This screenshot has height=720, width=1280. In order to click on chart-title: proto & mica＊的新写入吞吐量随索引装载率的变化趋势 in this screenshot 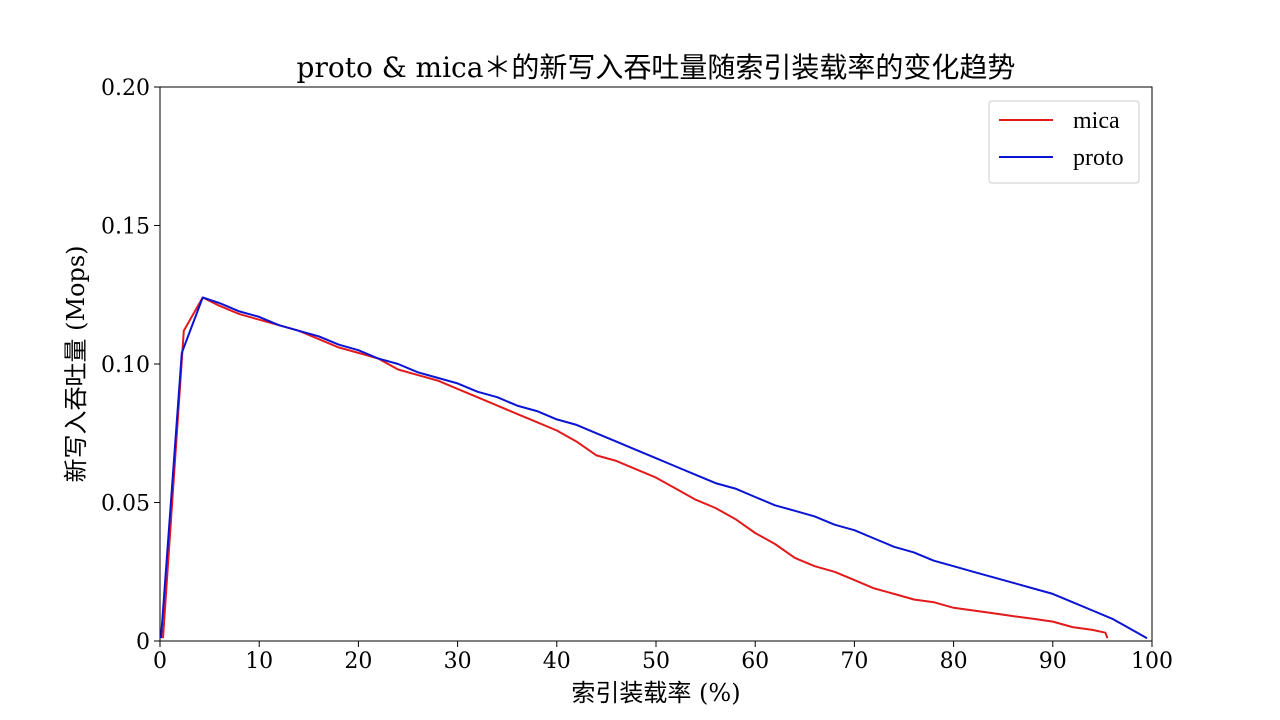, I will do `click(656, 67)`.